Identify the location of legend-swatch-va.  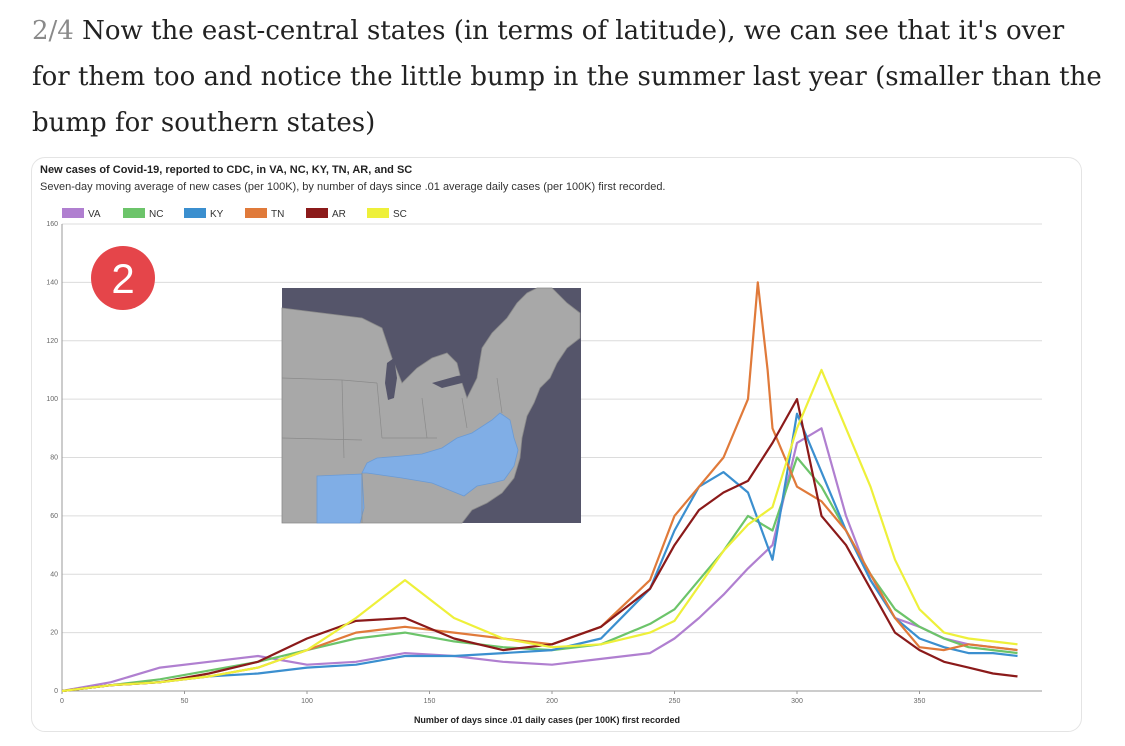
(73, 213).